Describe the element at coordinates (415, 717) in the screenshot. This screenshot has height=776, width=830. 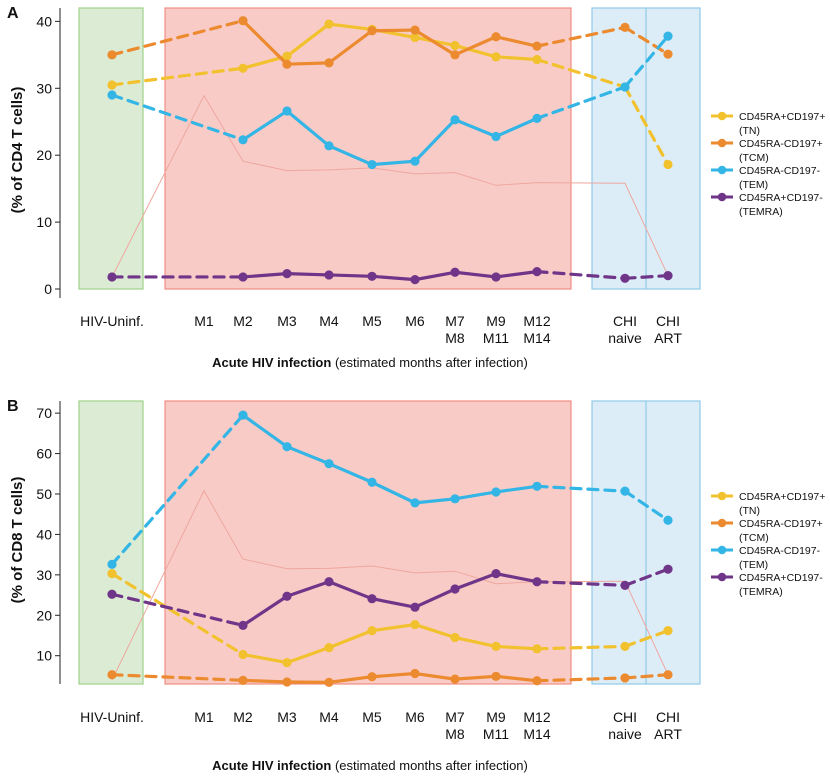
I see `x-tick-label: M6` at that location.